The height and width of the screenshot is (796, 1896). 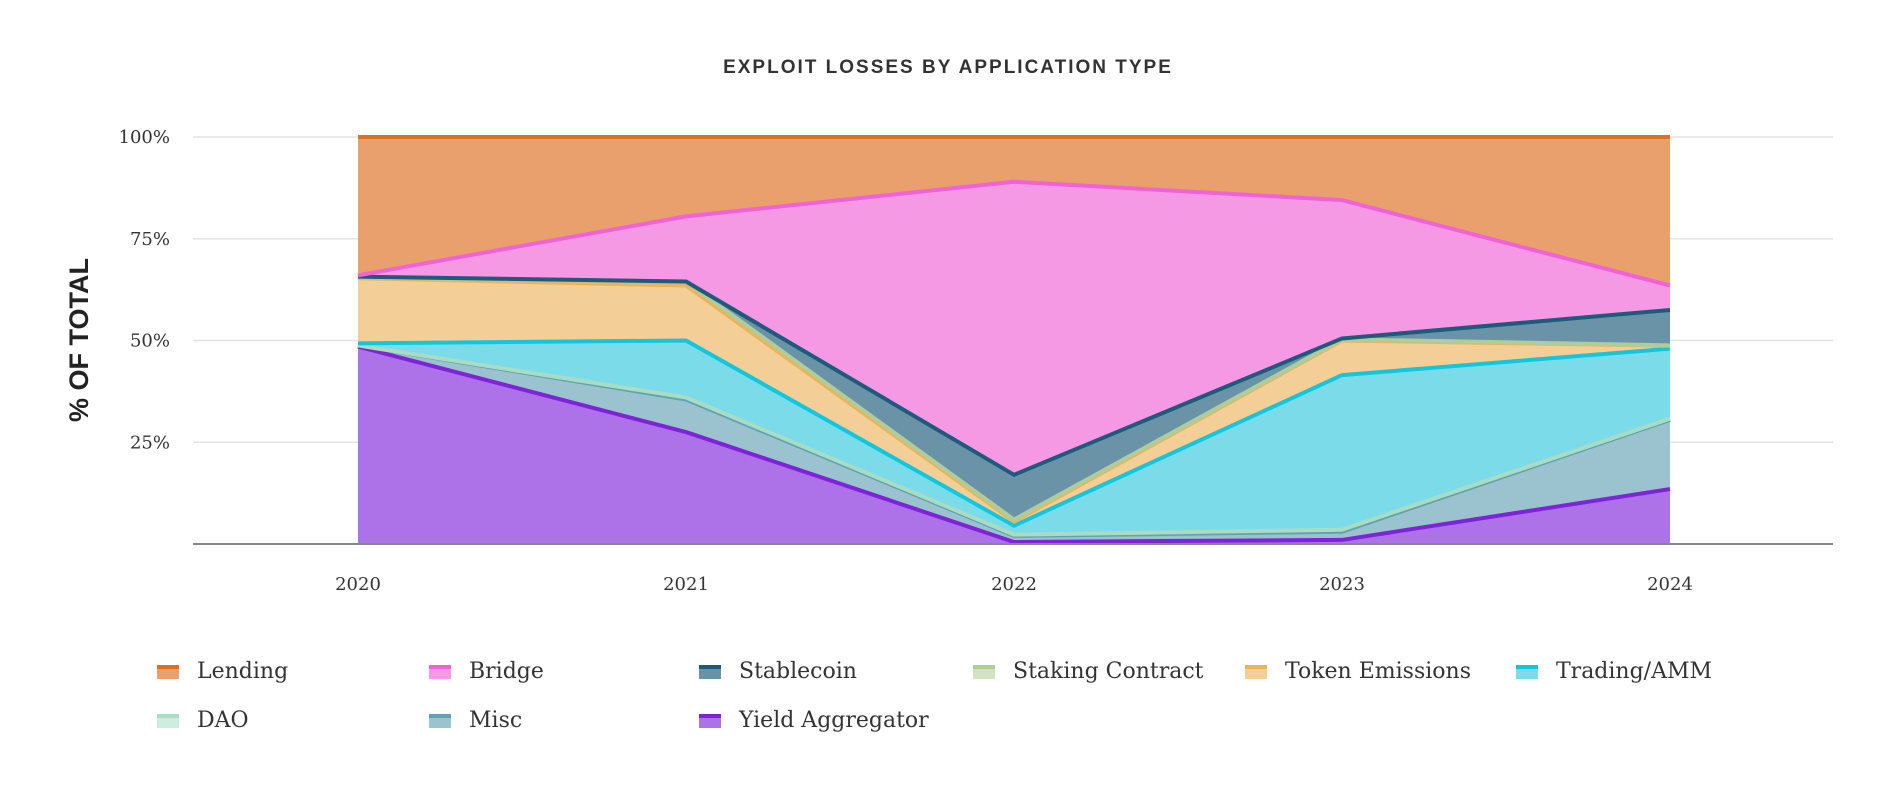 I want to click on x-tick-label: 2021, so click(x=686, y=584).